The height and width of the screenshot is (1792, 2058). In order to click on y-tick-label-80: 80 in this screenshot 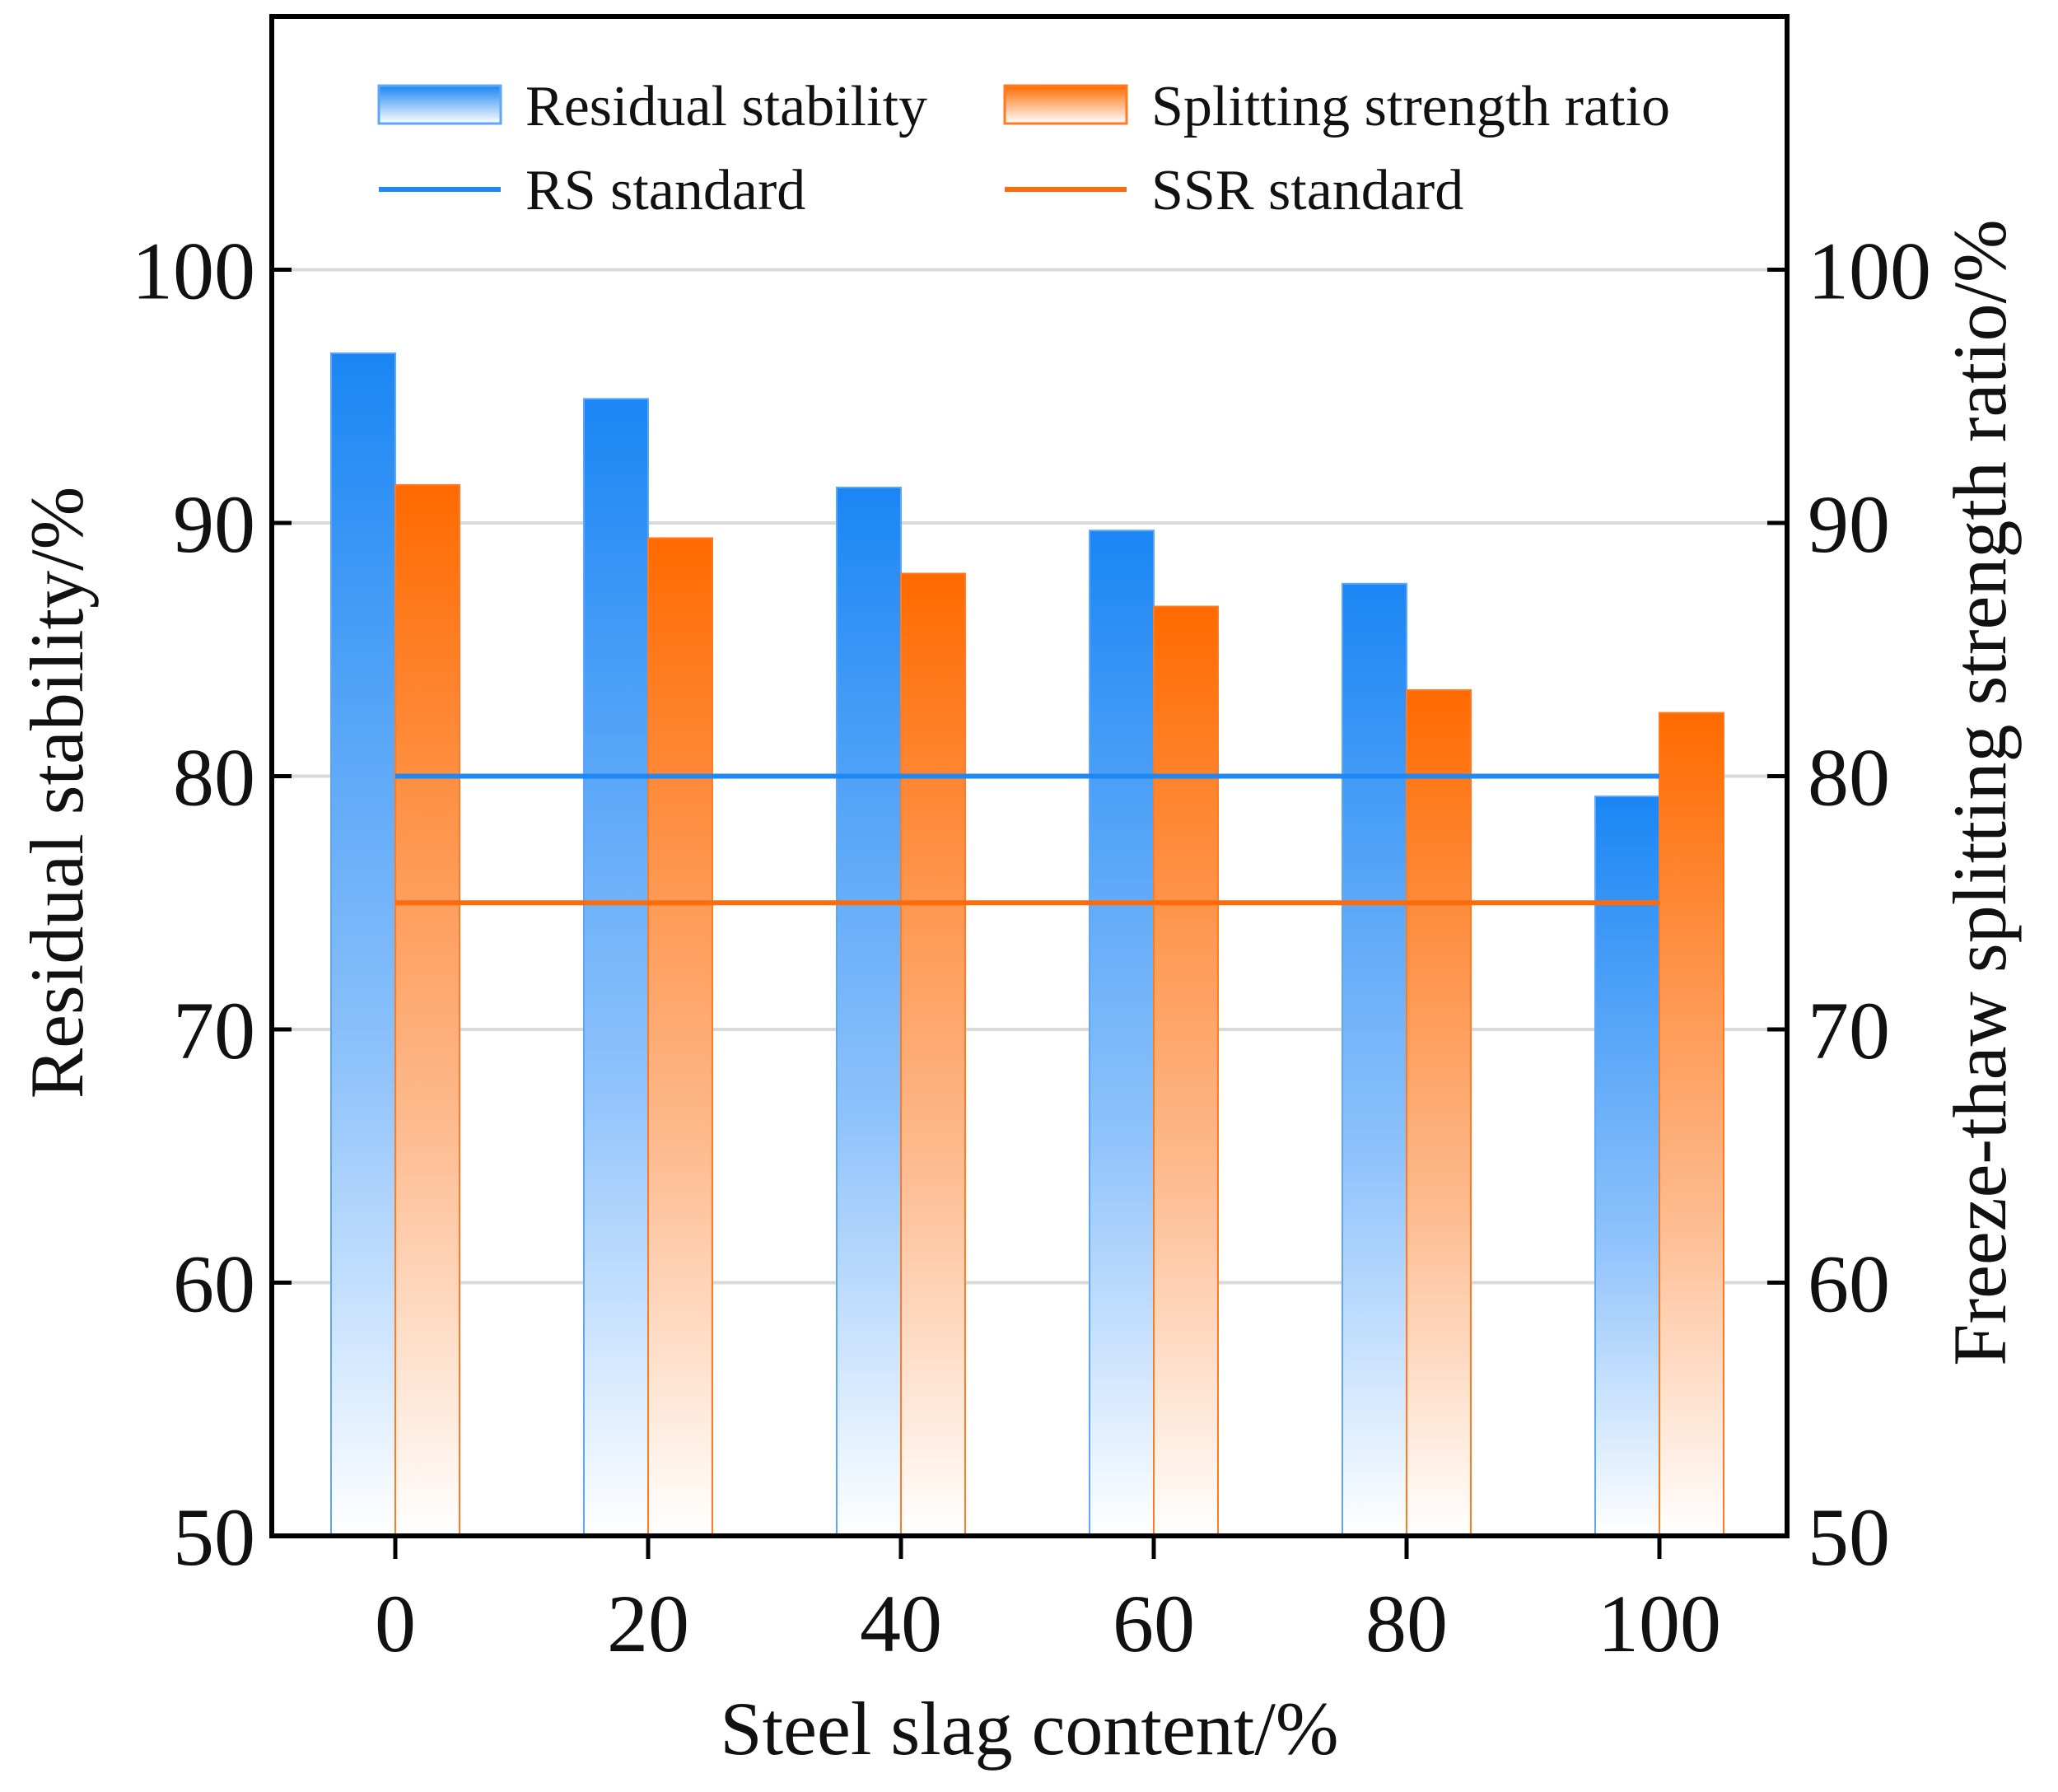, I will do `click(214, 778)`.